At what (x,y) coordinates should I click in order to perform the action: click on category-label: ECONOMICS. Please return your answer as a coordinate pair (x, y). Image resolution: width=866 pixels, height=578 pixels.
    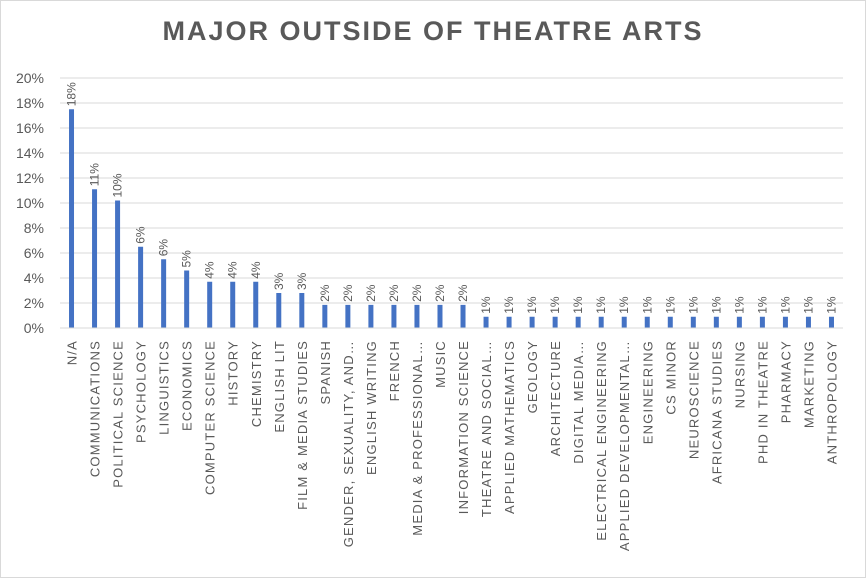
    Looking at the image, I should click on (187, 385).